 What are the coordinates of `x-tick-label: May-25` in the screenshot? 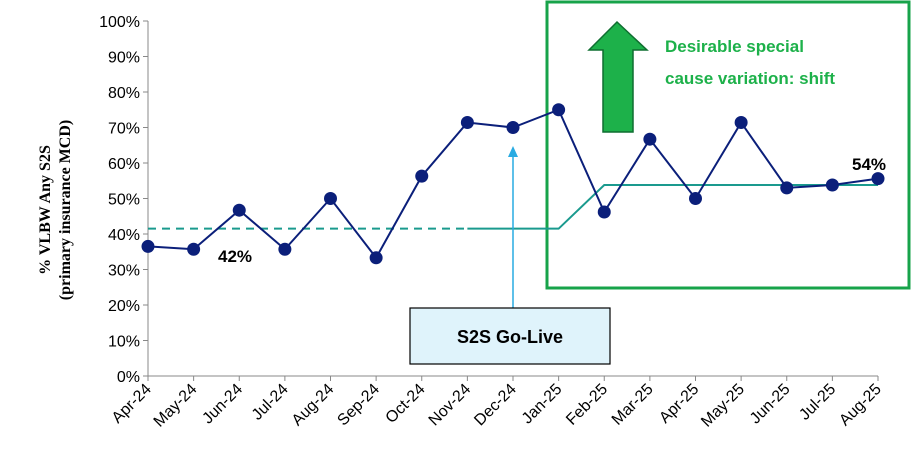 It's located at (723, 406).